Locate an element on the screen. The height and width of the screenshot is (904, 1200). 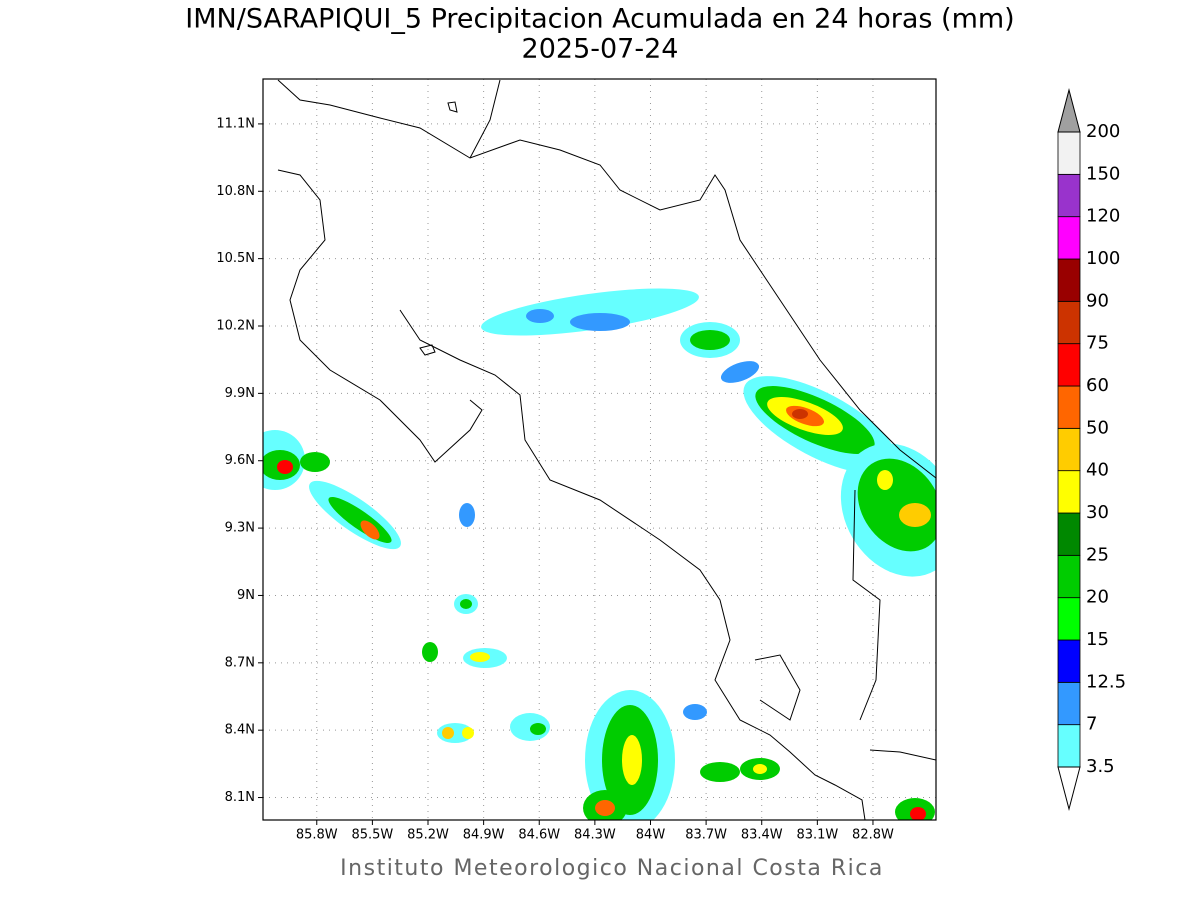
colorbar-label: 150 is located at coordinates (1103, 173).